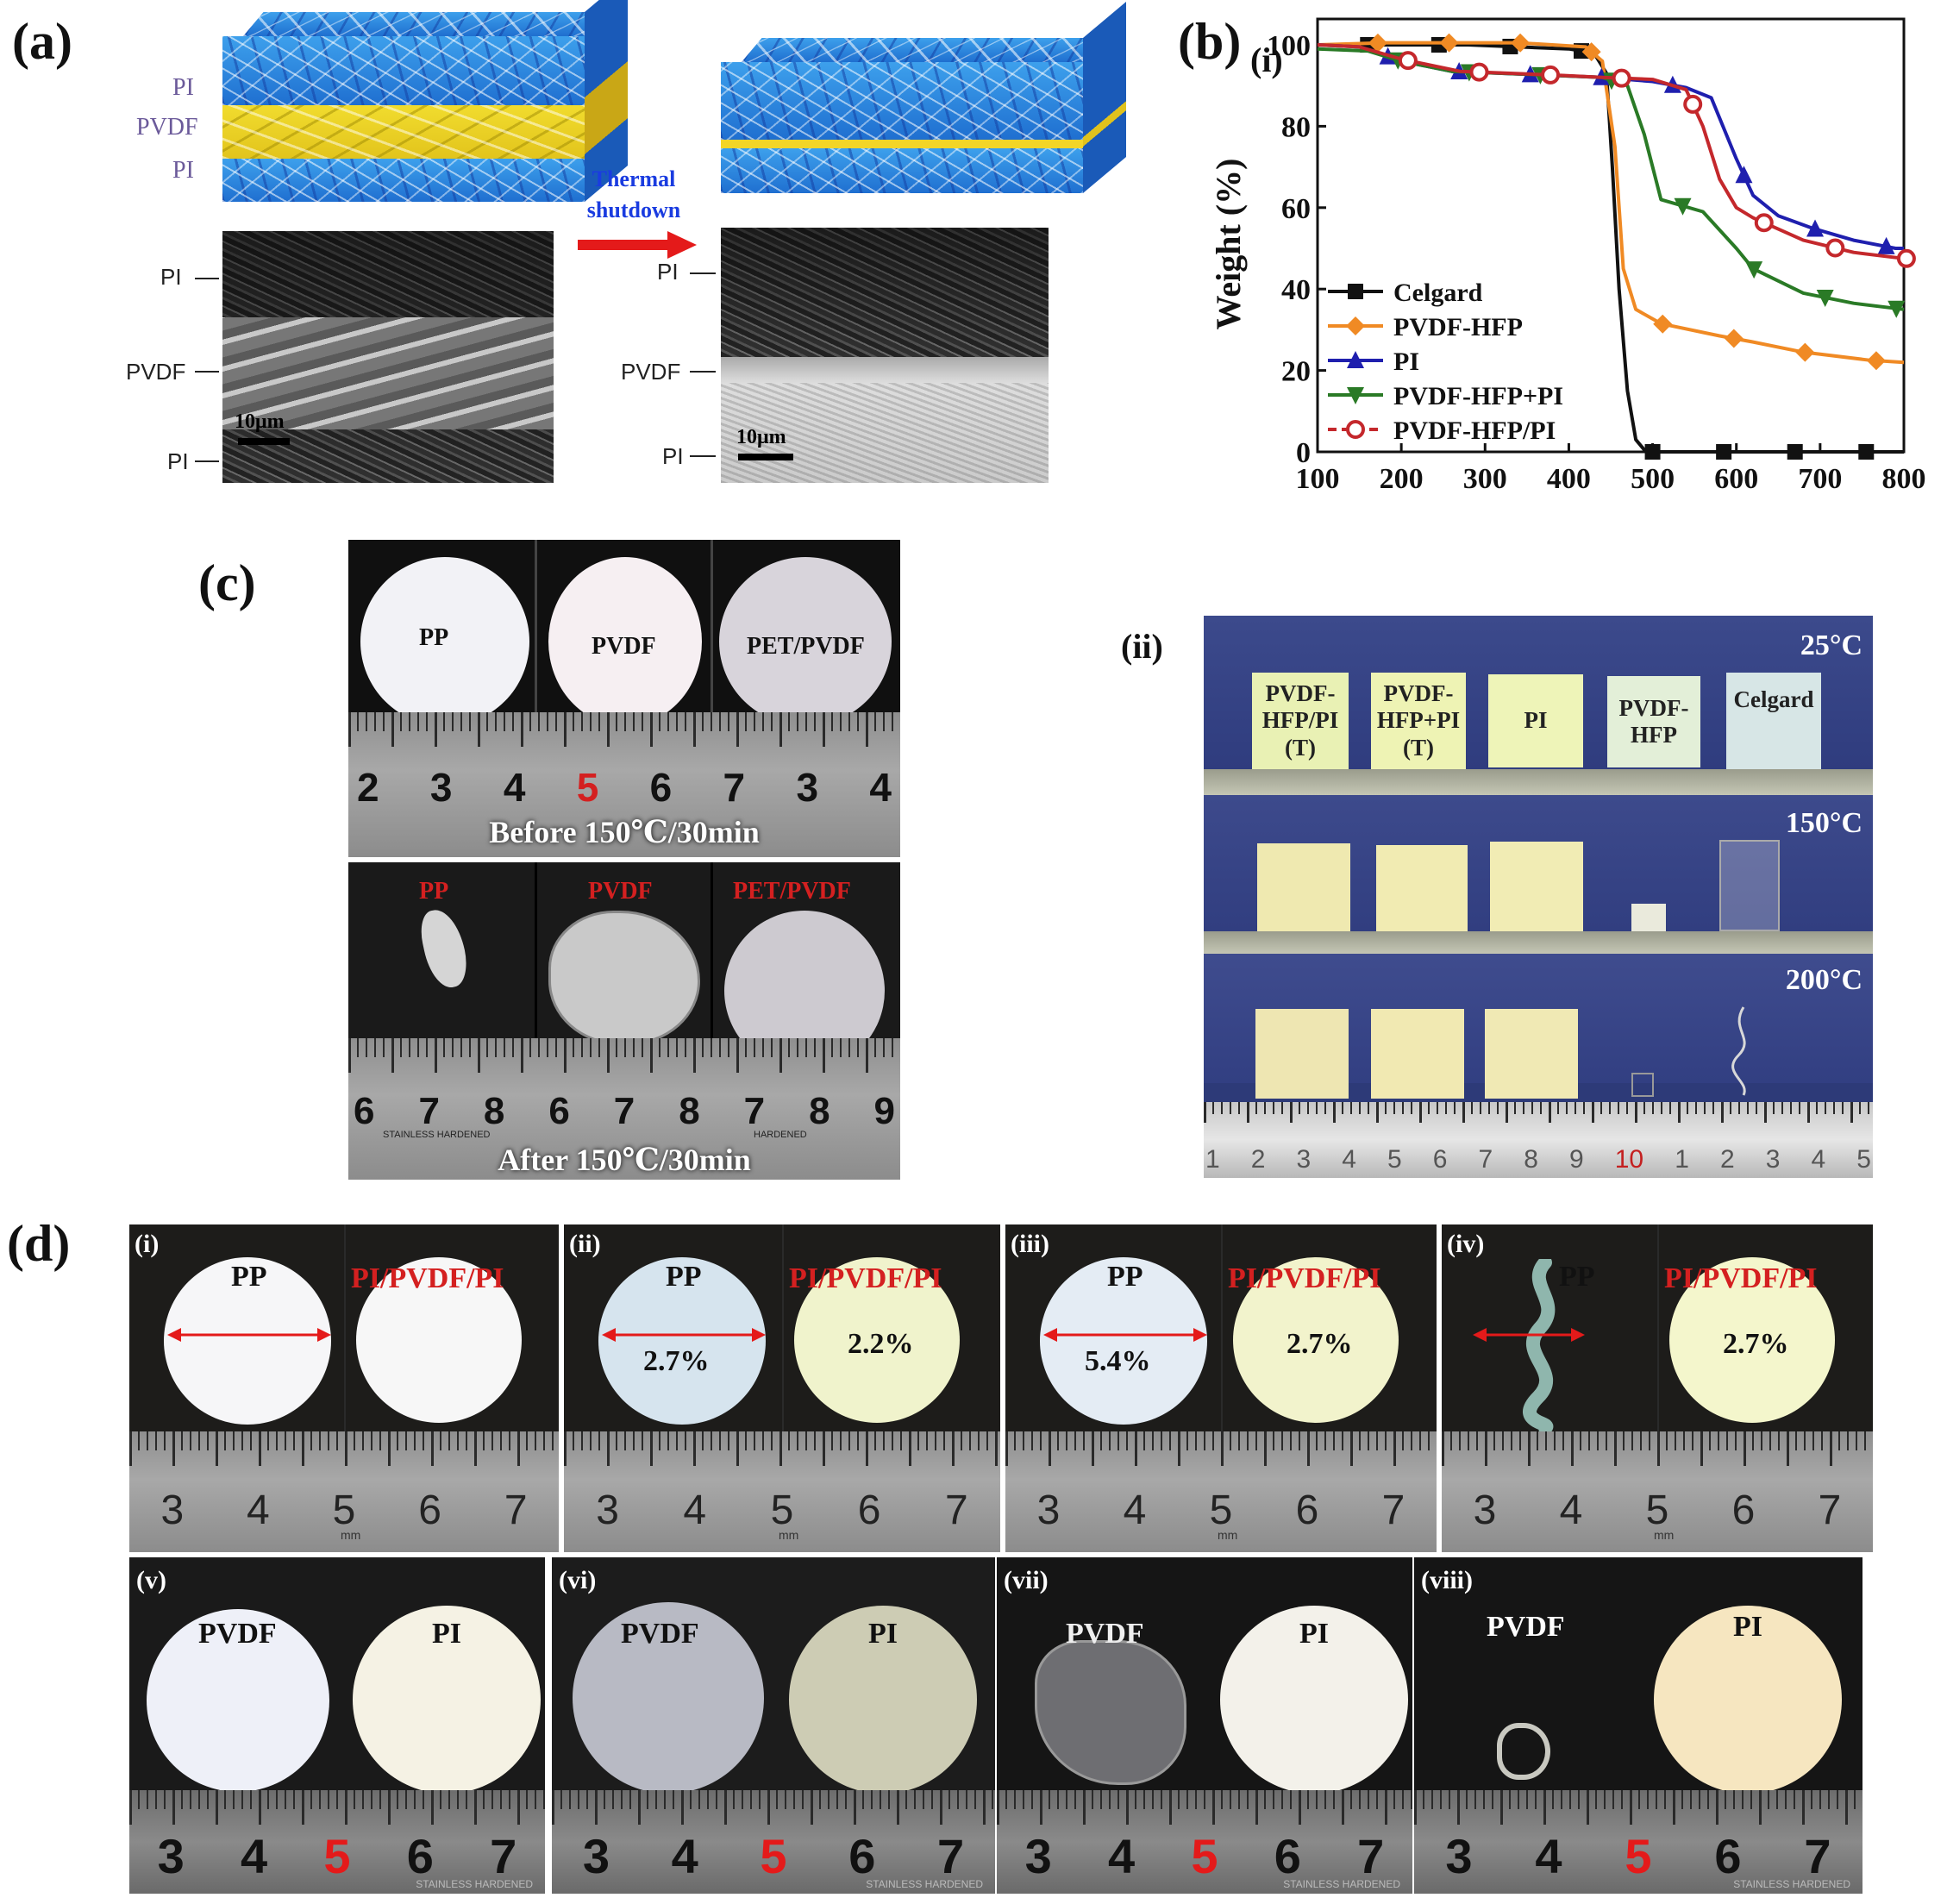 Image resolution: width=1947 pixels, height=1904 pixels. Describe the element at coordinates (807, 788) in the screenshot. I see `ruler-c-before-n7: 3` at that location.